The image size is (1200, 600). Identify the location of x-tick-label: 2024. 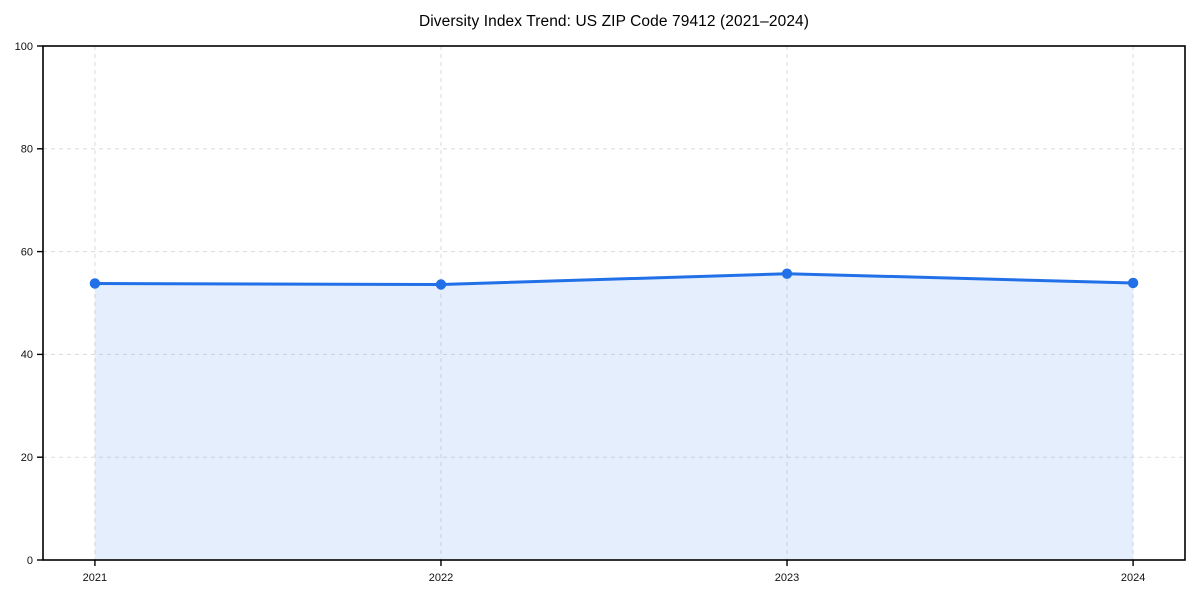
(1133, 578).